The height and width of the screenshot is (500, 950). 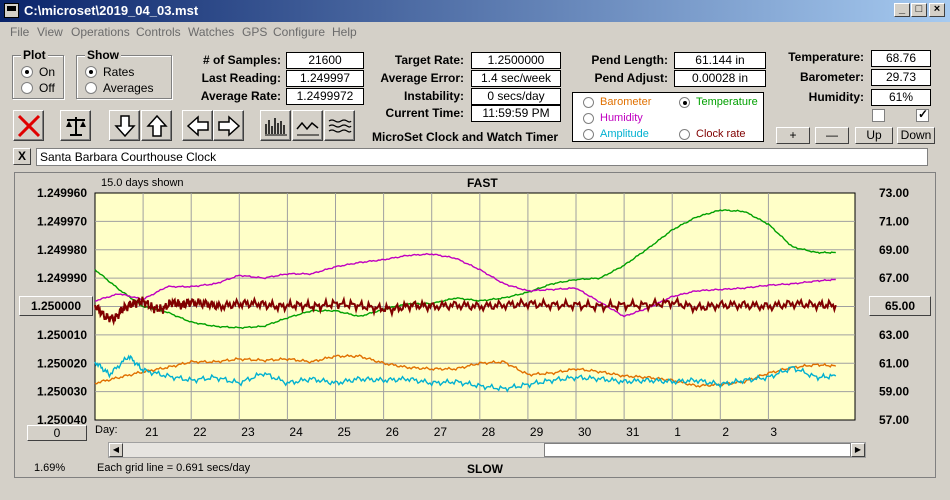 What do you see at coordinates (22, 156) in the screenshot?
I see `clear-clock-button: X` at bounding box center [22, 156].